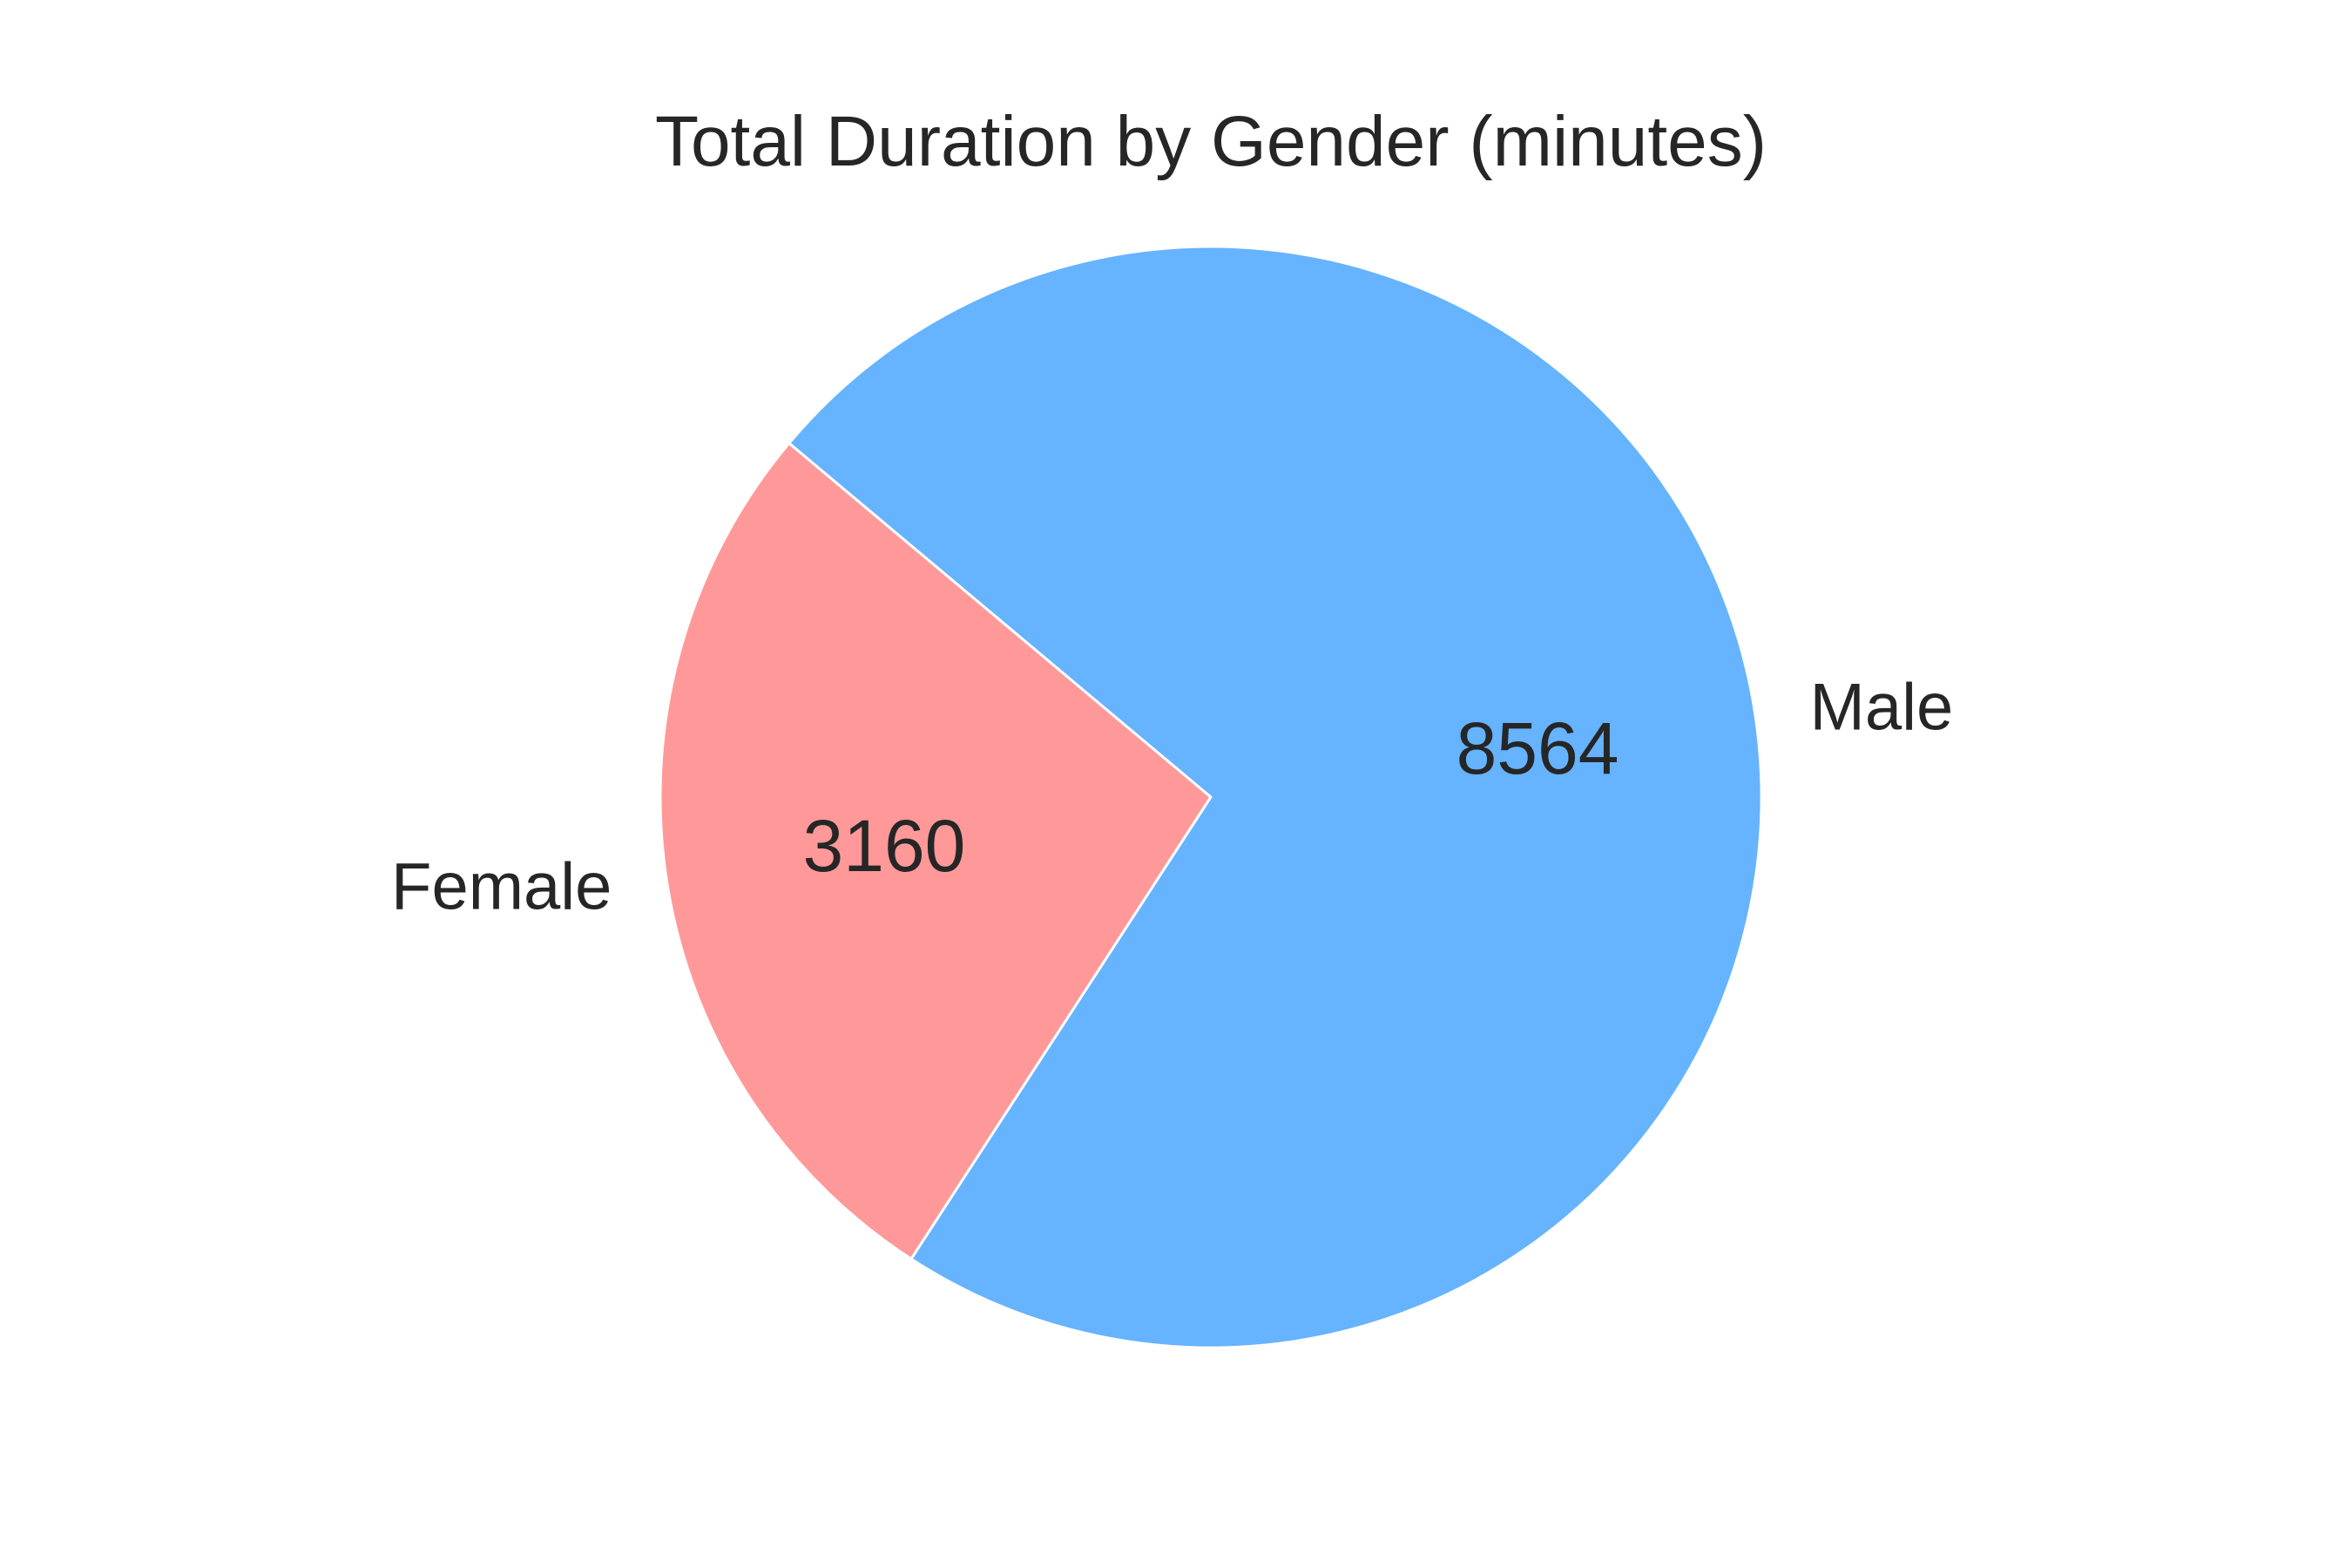 The height and width of the screenshot is (1568, 2352). What do you see at coordinates (1537, 748) in the screenshot?
I see `value-label-male: 8564` at bounding box center [1537, 748].